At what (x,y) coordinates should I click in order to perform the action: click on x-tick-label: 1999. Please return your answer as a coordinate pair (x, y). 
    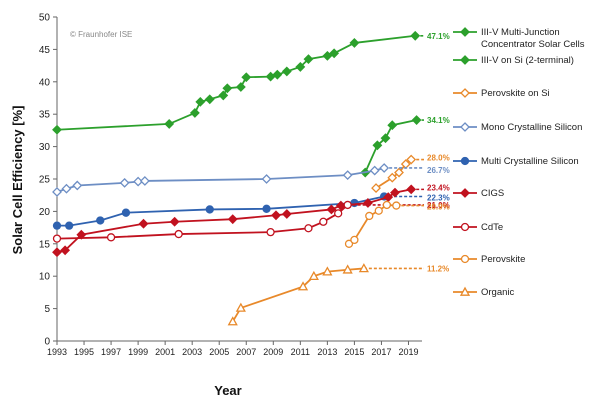
    Looking at the image, I should click on (138, 352).